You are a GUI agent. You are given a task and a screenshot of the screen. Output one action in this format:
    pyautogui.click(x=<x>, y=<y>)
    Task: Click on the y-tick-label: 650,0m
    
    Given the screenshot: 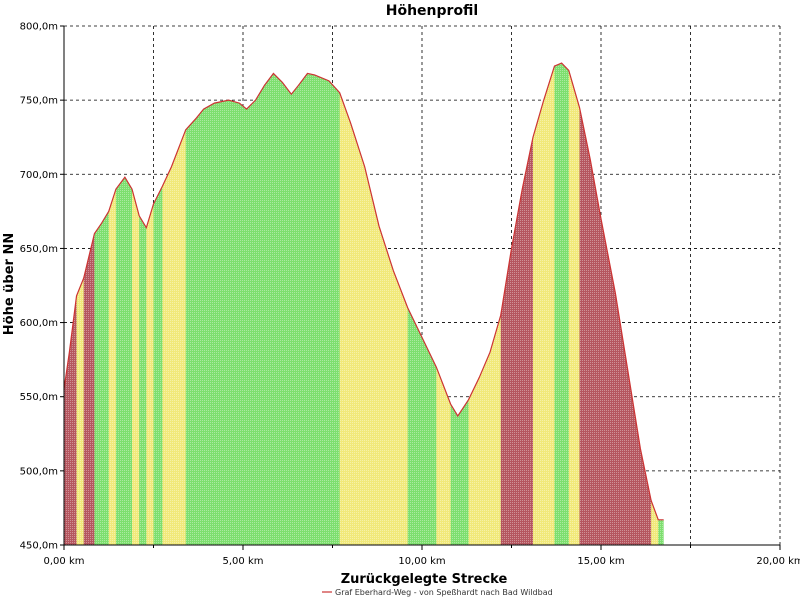 What is the action you would take?
    pyautogui.click(x=39, y=249)
    